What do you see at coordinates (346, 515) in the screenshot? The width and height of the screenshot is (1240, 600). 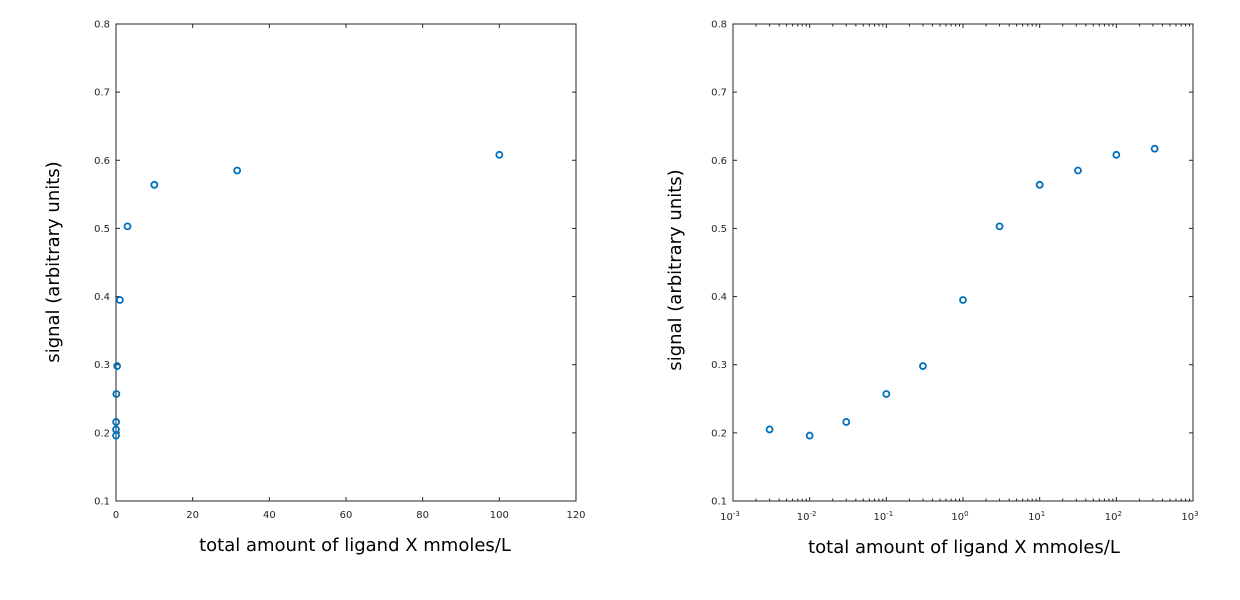 I see `left-x-tick-label: 60` at bounding box center [346, 515].